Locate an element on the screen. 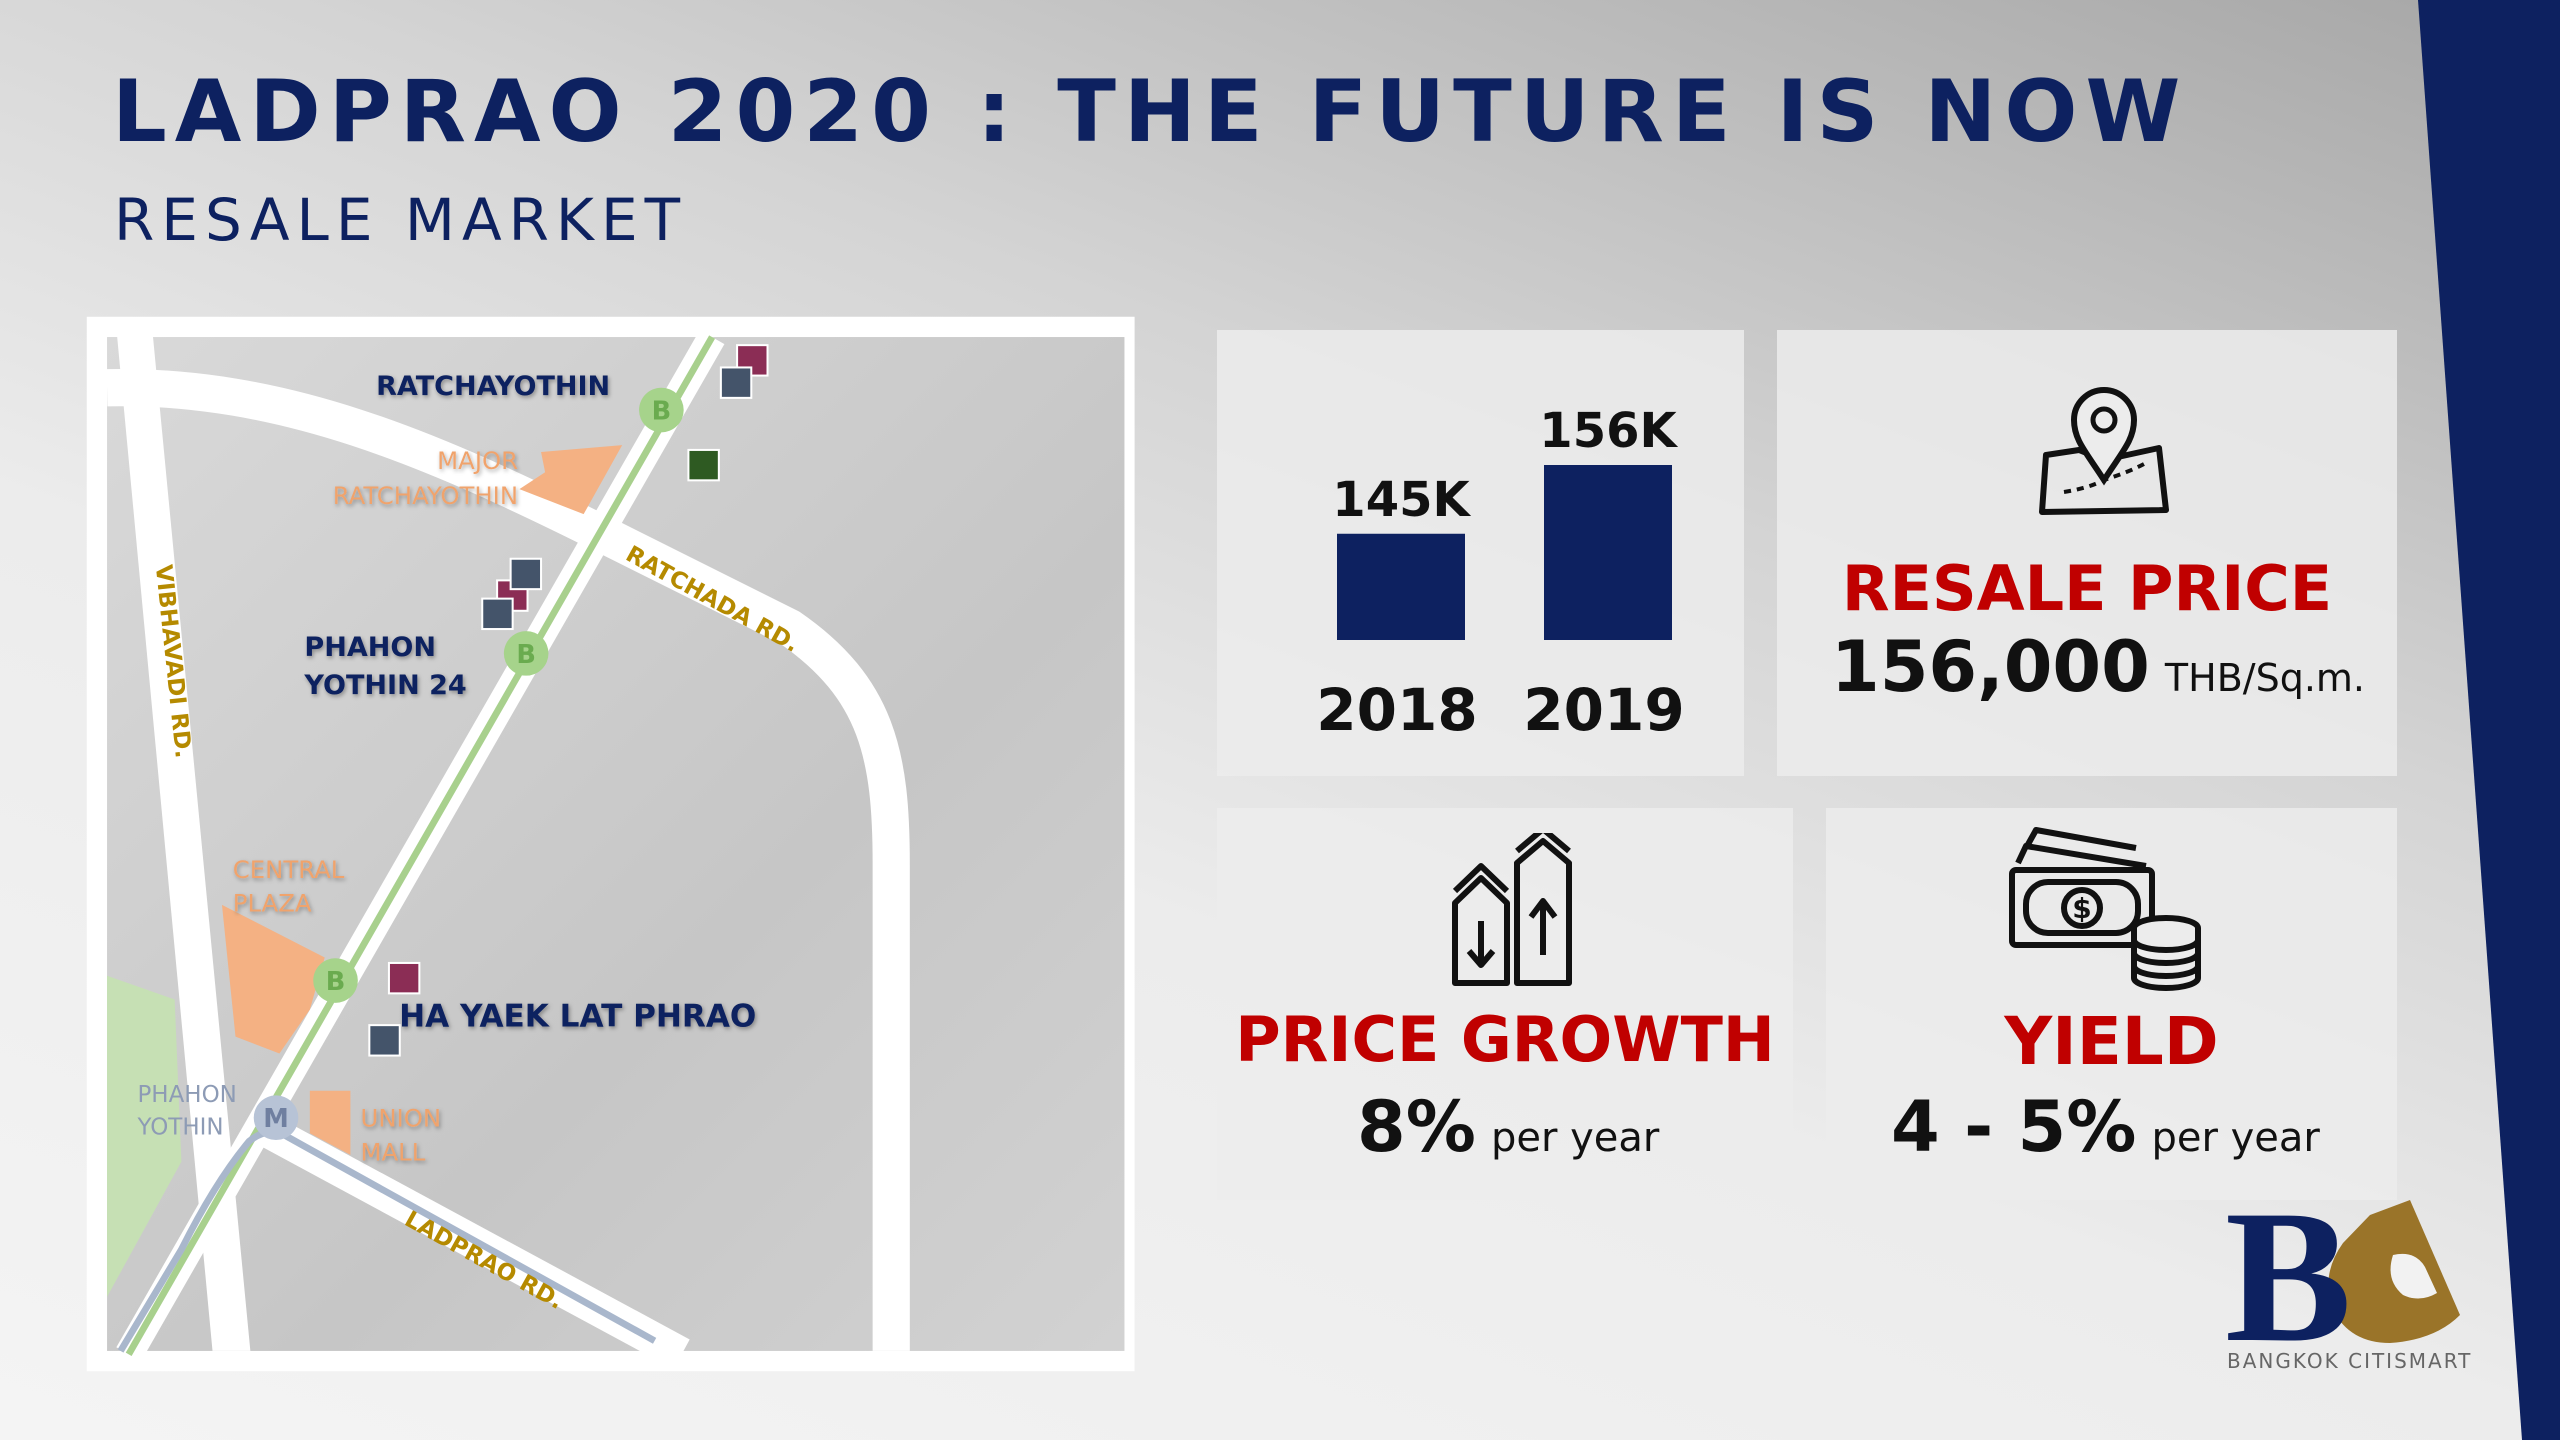 The image size is (2560, 1440). mall-label-major-1: MAJOR is located at coordinates (477, 460).